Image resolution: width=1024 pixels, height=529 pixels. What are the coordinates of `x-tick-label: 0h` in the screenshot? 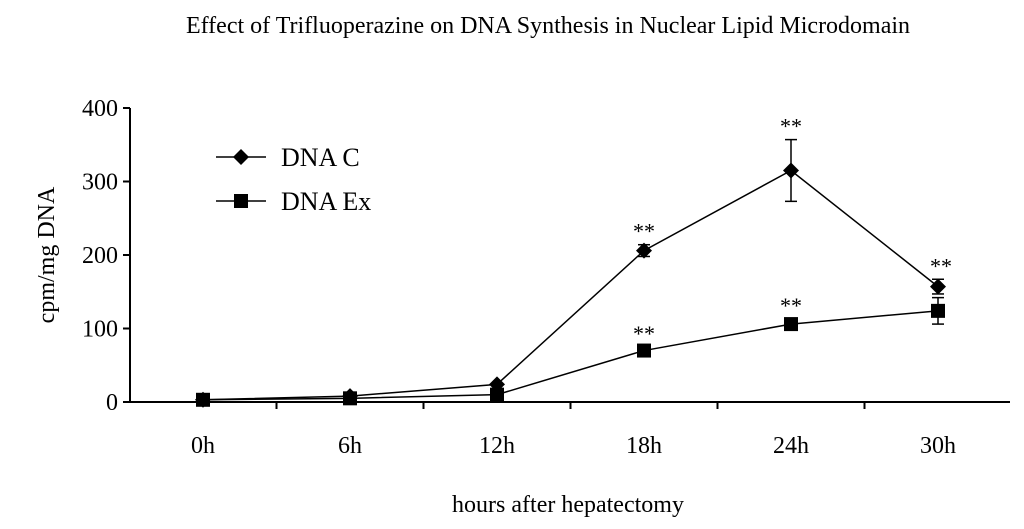 It's located at (203, 446).